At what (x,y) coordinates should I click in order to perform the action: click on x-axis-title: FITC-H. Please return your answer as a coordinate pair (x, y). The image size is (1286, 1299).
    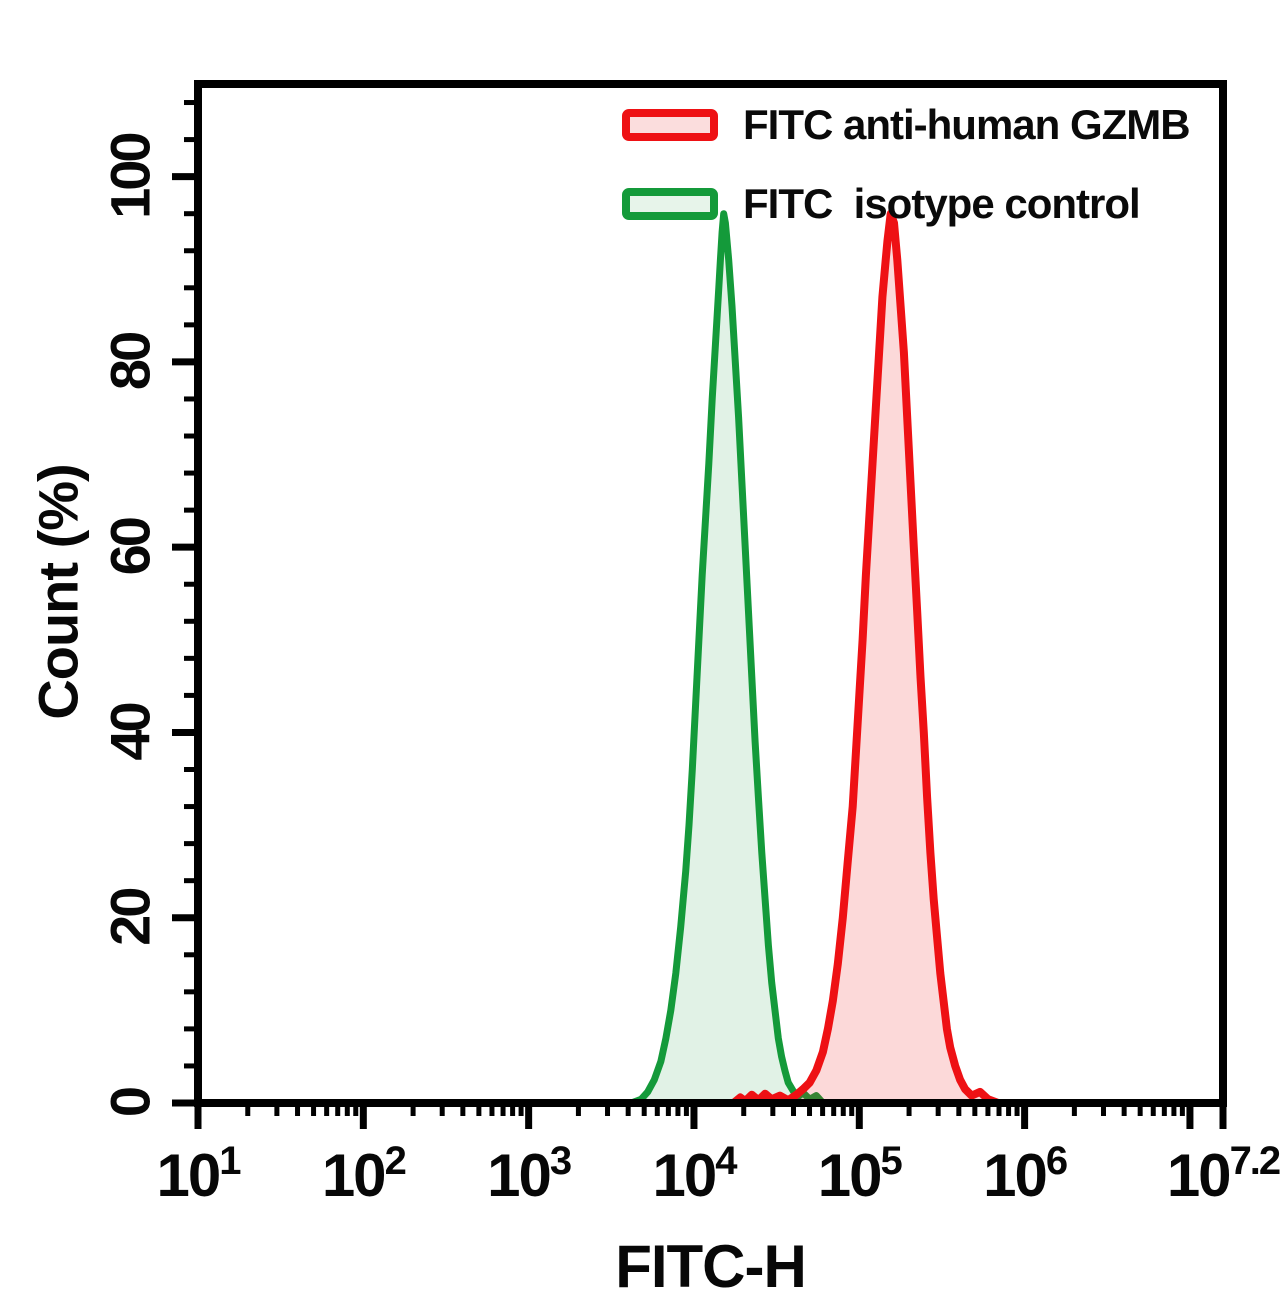
    Looking at the image, I should click on (711, 1266).